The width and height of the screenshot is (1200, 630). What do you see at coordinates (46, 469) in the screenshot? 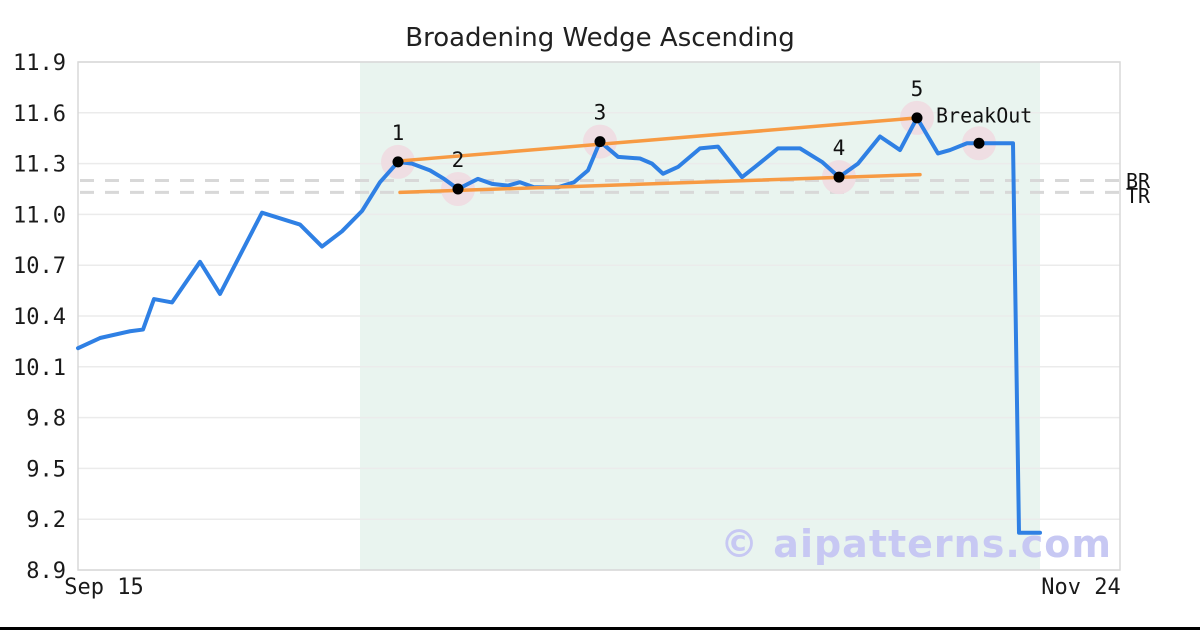
I see `y-tick-label: 9.5` at bounding box center [46, 469].